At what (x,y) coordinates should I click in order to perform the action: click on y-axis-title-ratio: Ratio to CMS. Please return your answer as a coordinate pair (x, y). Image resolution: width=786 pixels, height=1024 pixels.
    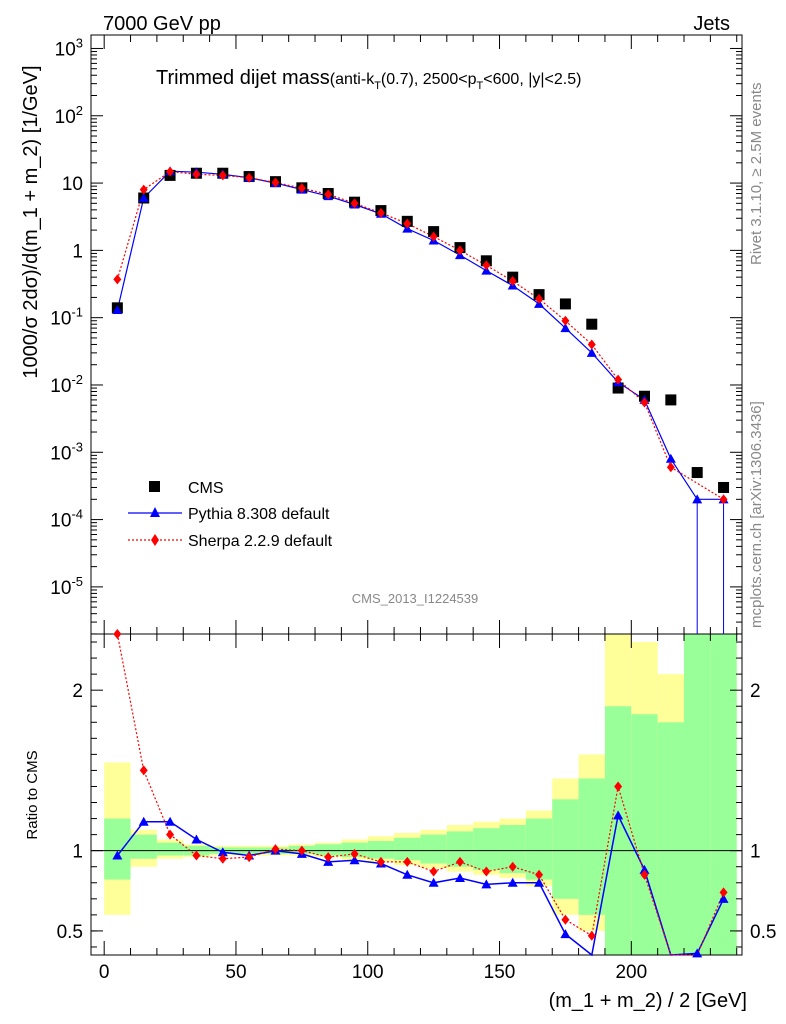
    Looking at the image, I should click on (32, 794).